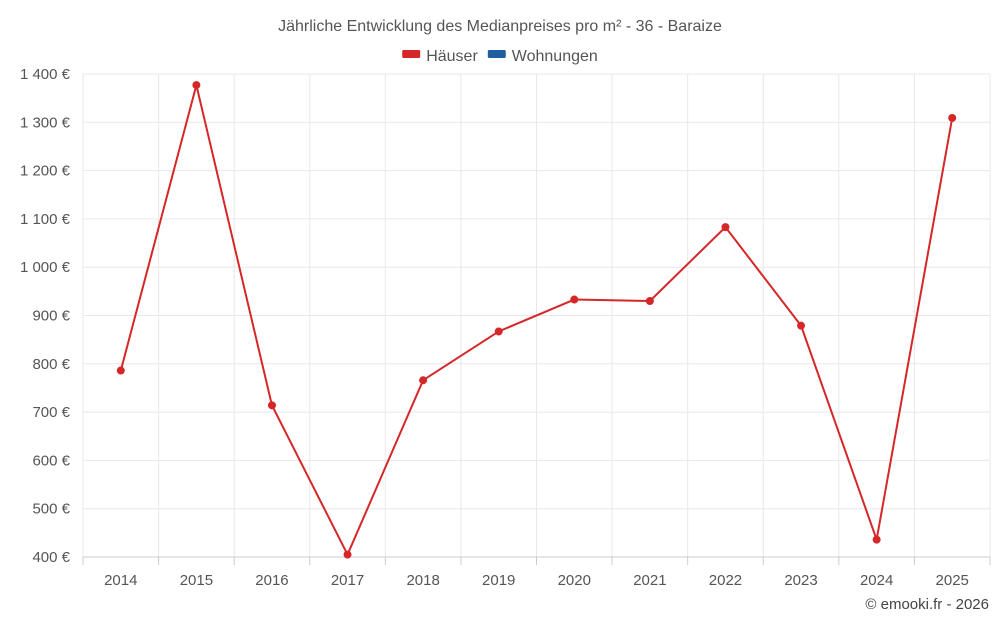  I want to click on x-tick-label: 2023, so click(800, 580).